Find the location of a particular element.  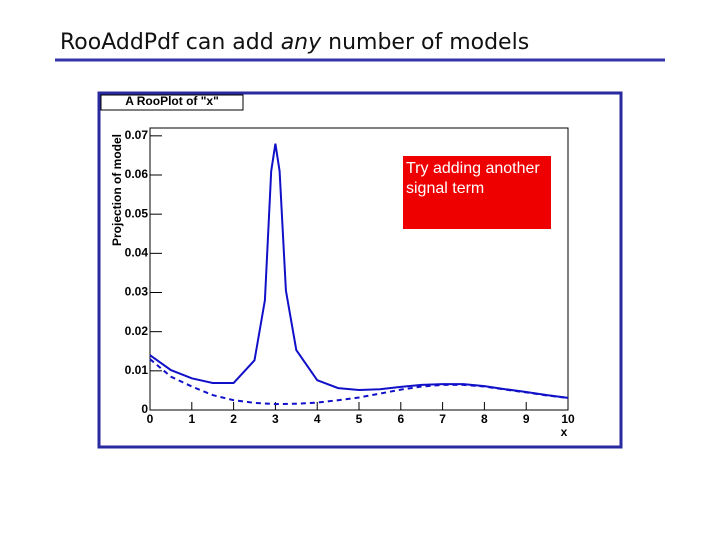

x-tick-label: 6 is located at coordinates (400, 419).